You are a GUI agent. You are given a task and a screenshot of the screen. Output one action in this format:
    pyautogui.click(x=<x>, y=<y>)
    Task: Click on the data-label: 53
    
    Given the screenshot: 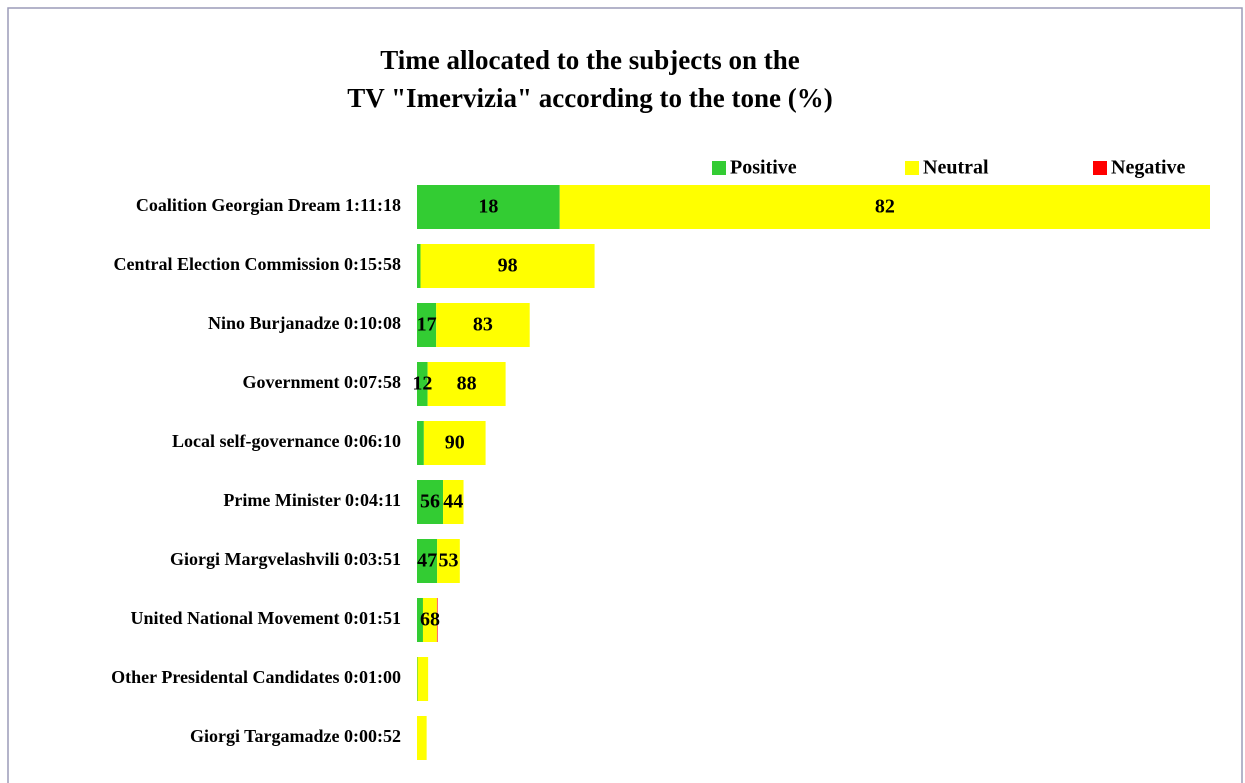 What is the action you would take?
    pyautogui.click(x=448, y=561)
    